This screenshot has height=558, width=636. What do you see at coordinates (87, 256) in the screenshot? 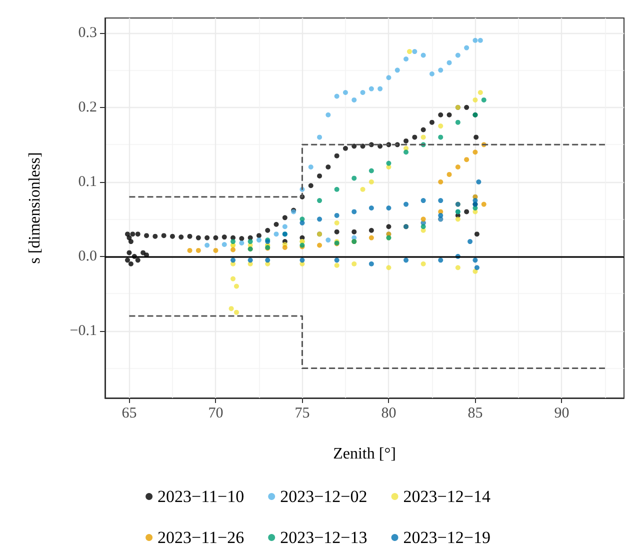
I see `y-tick-label: 0.0` at bounding box center [87, 256].